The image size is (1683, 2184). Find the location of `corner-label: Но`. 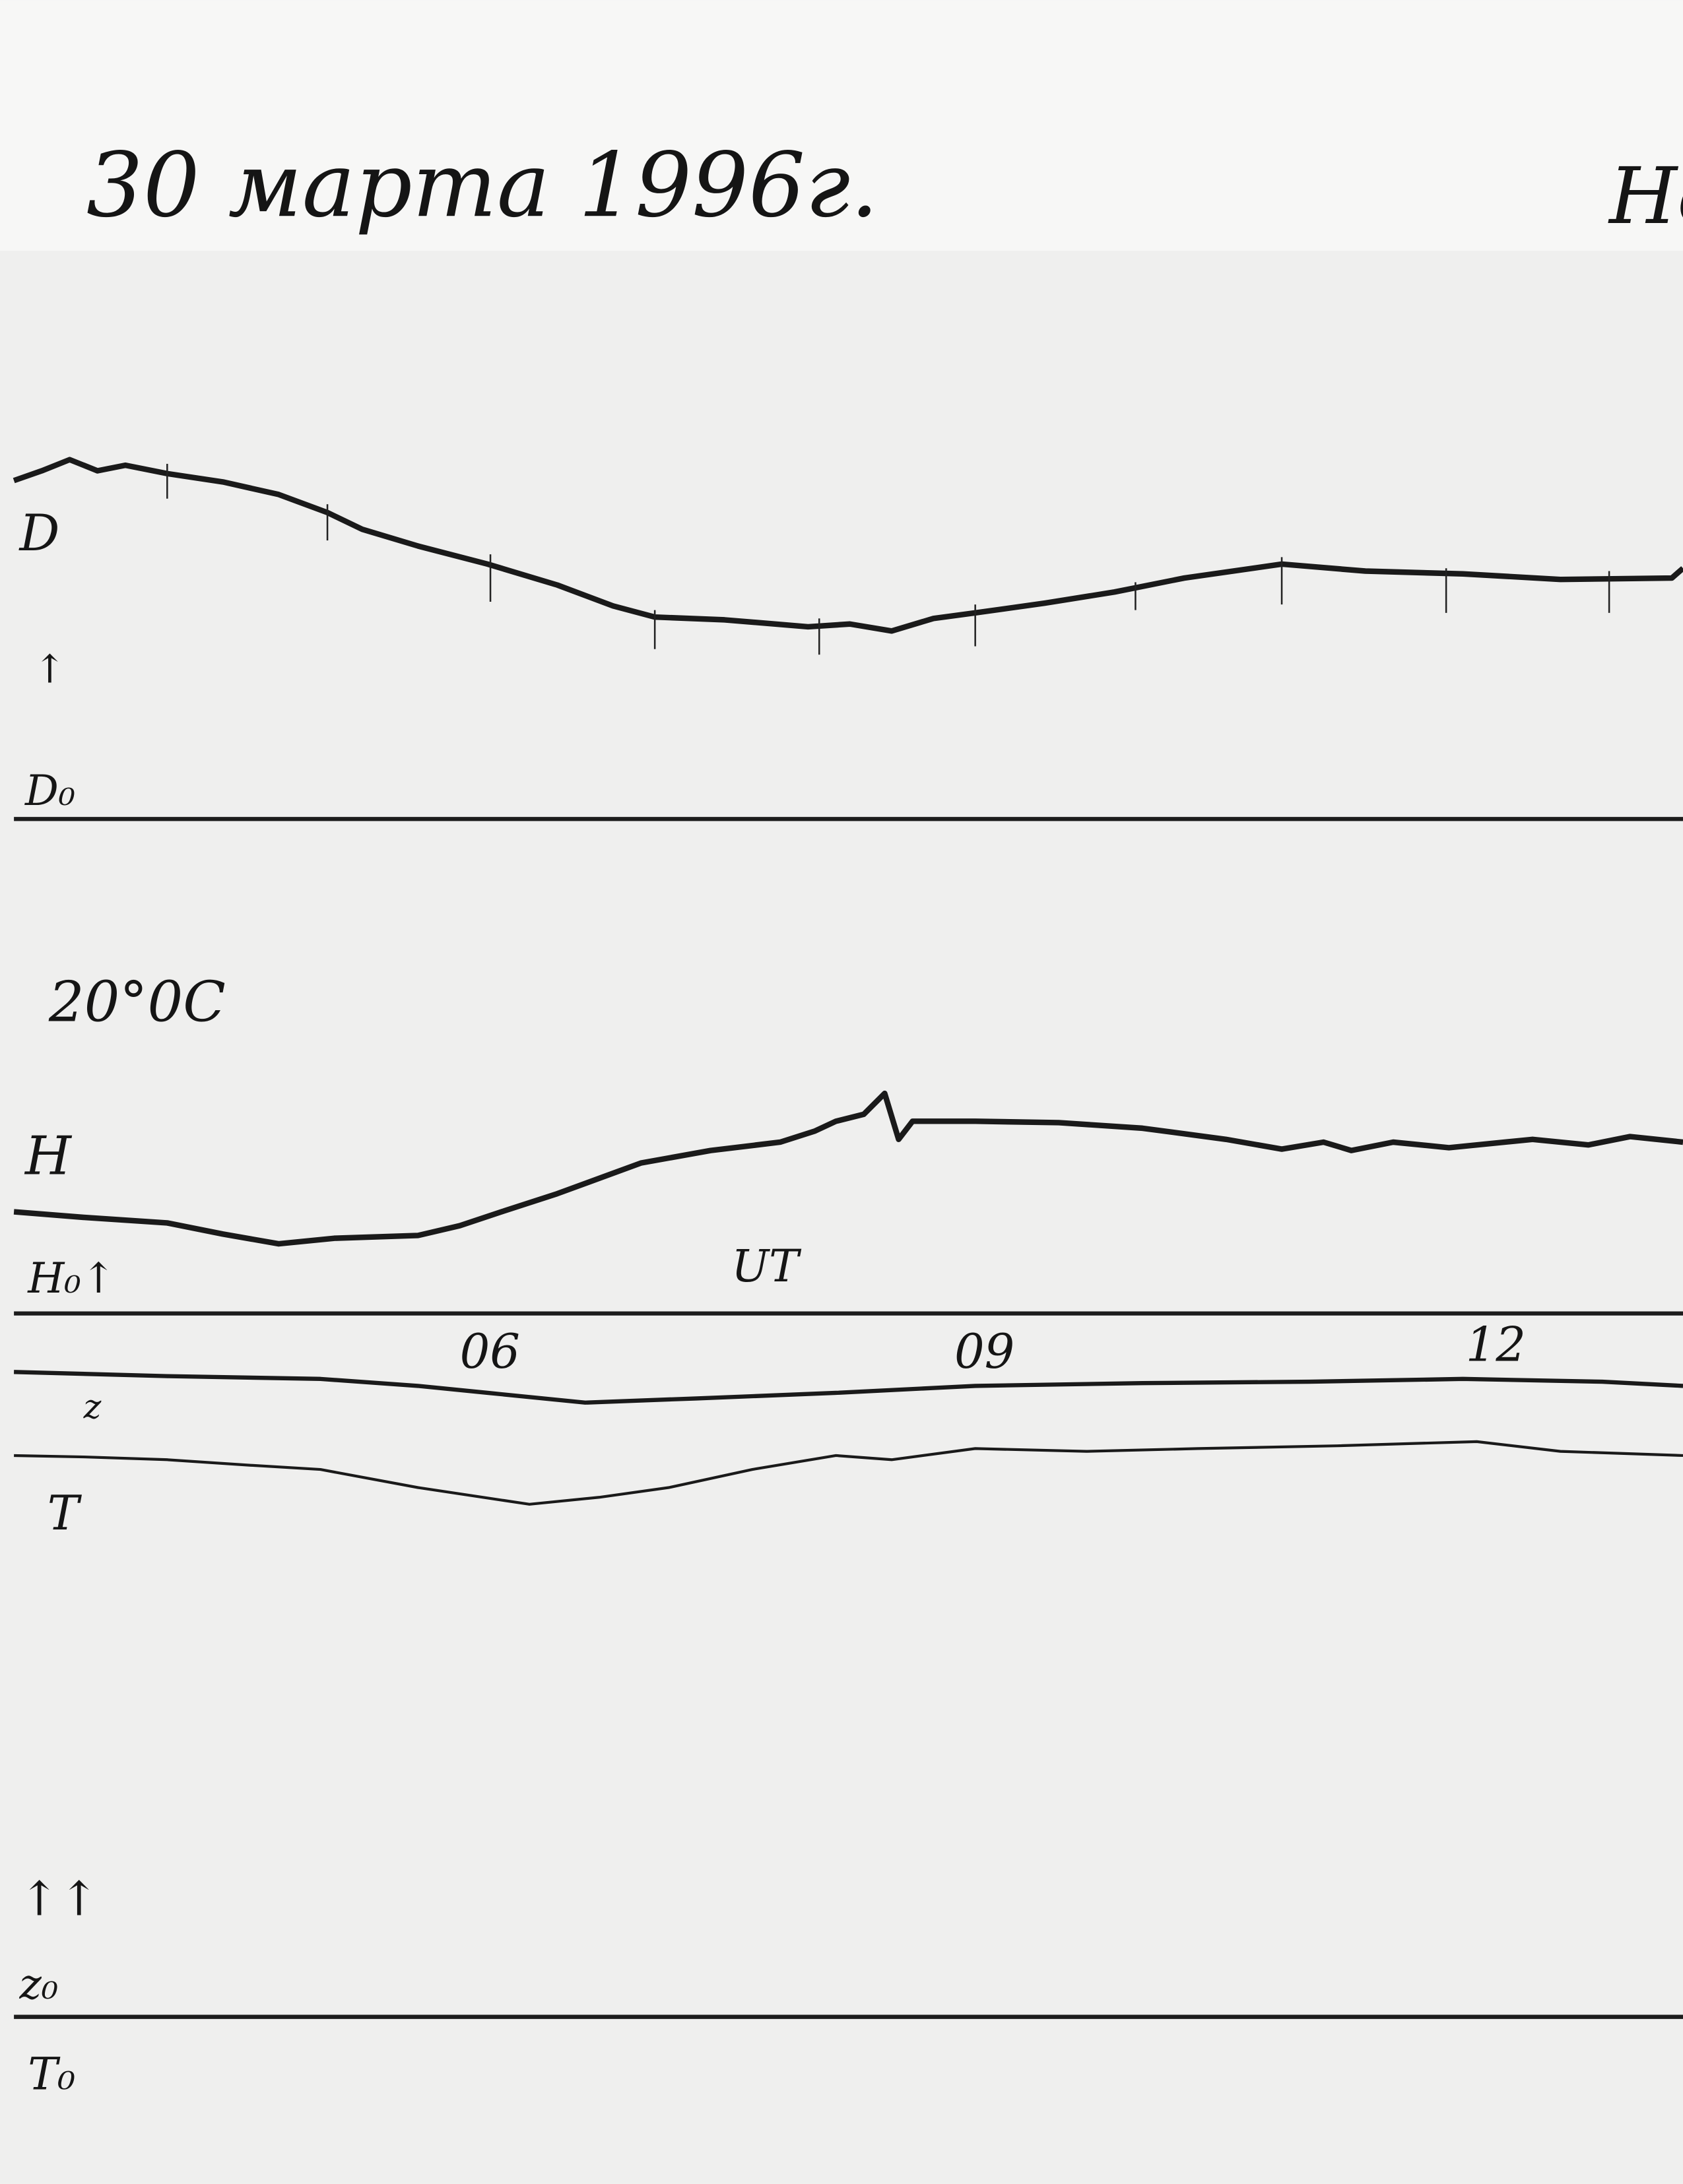

corner-label: Но is located at coordinates (1645, 195).